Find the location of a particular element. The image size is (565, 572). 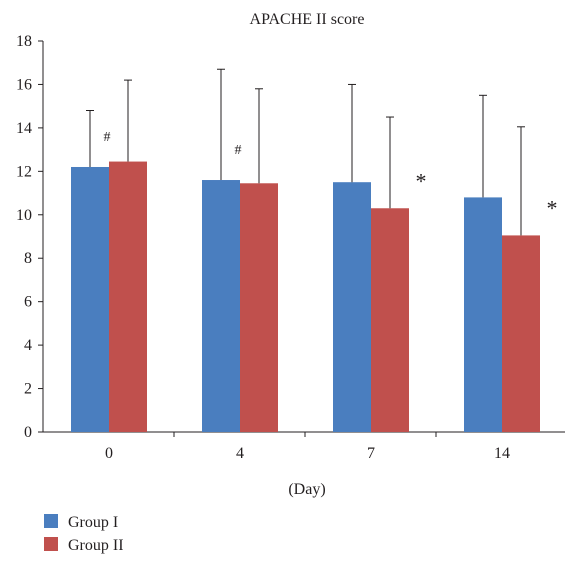

y-tick-label: 6 is located at coordinates (28, 302).